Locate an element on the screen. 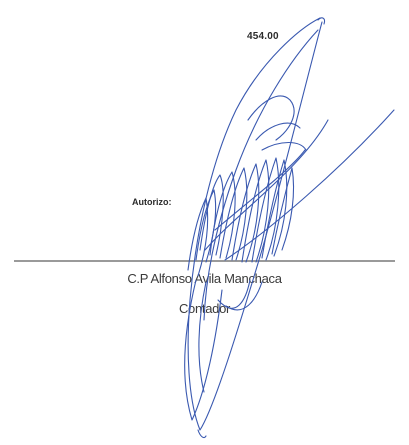 The image size is (409, 445). authorize-label: Autorizo: is located at coordinates (152, 202).